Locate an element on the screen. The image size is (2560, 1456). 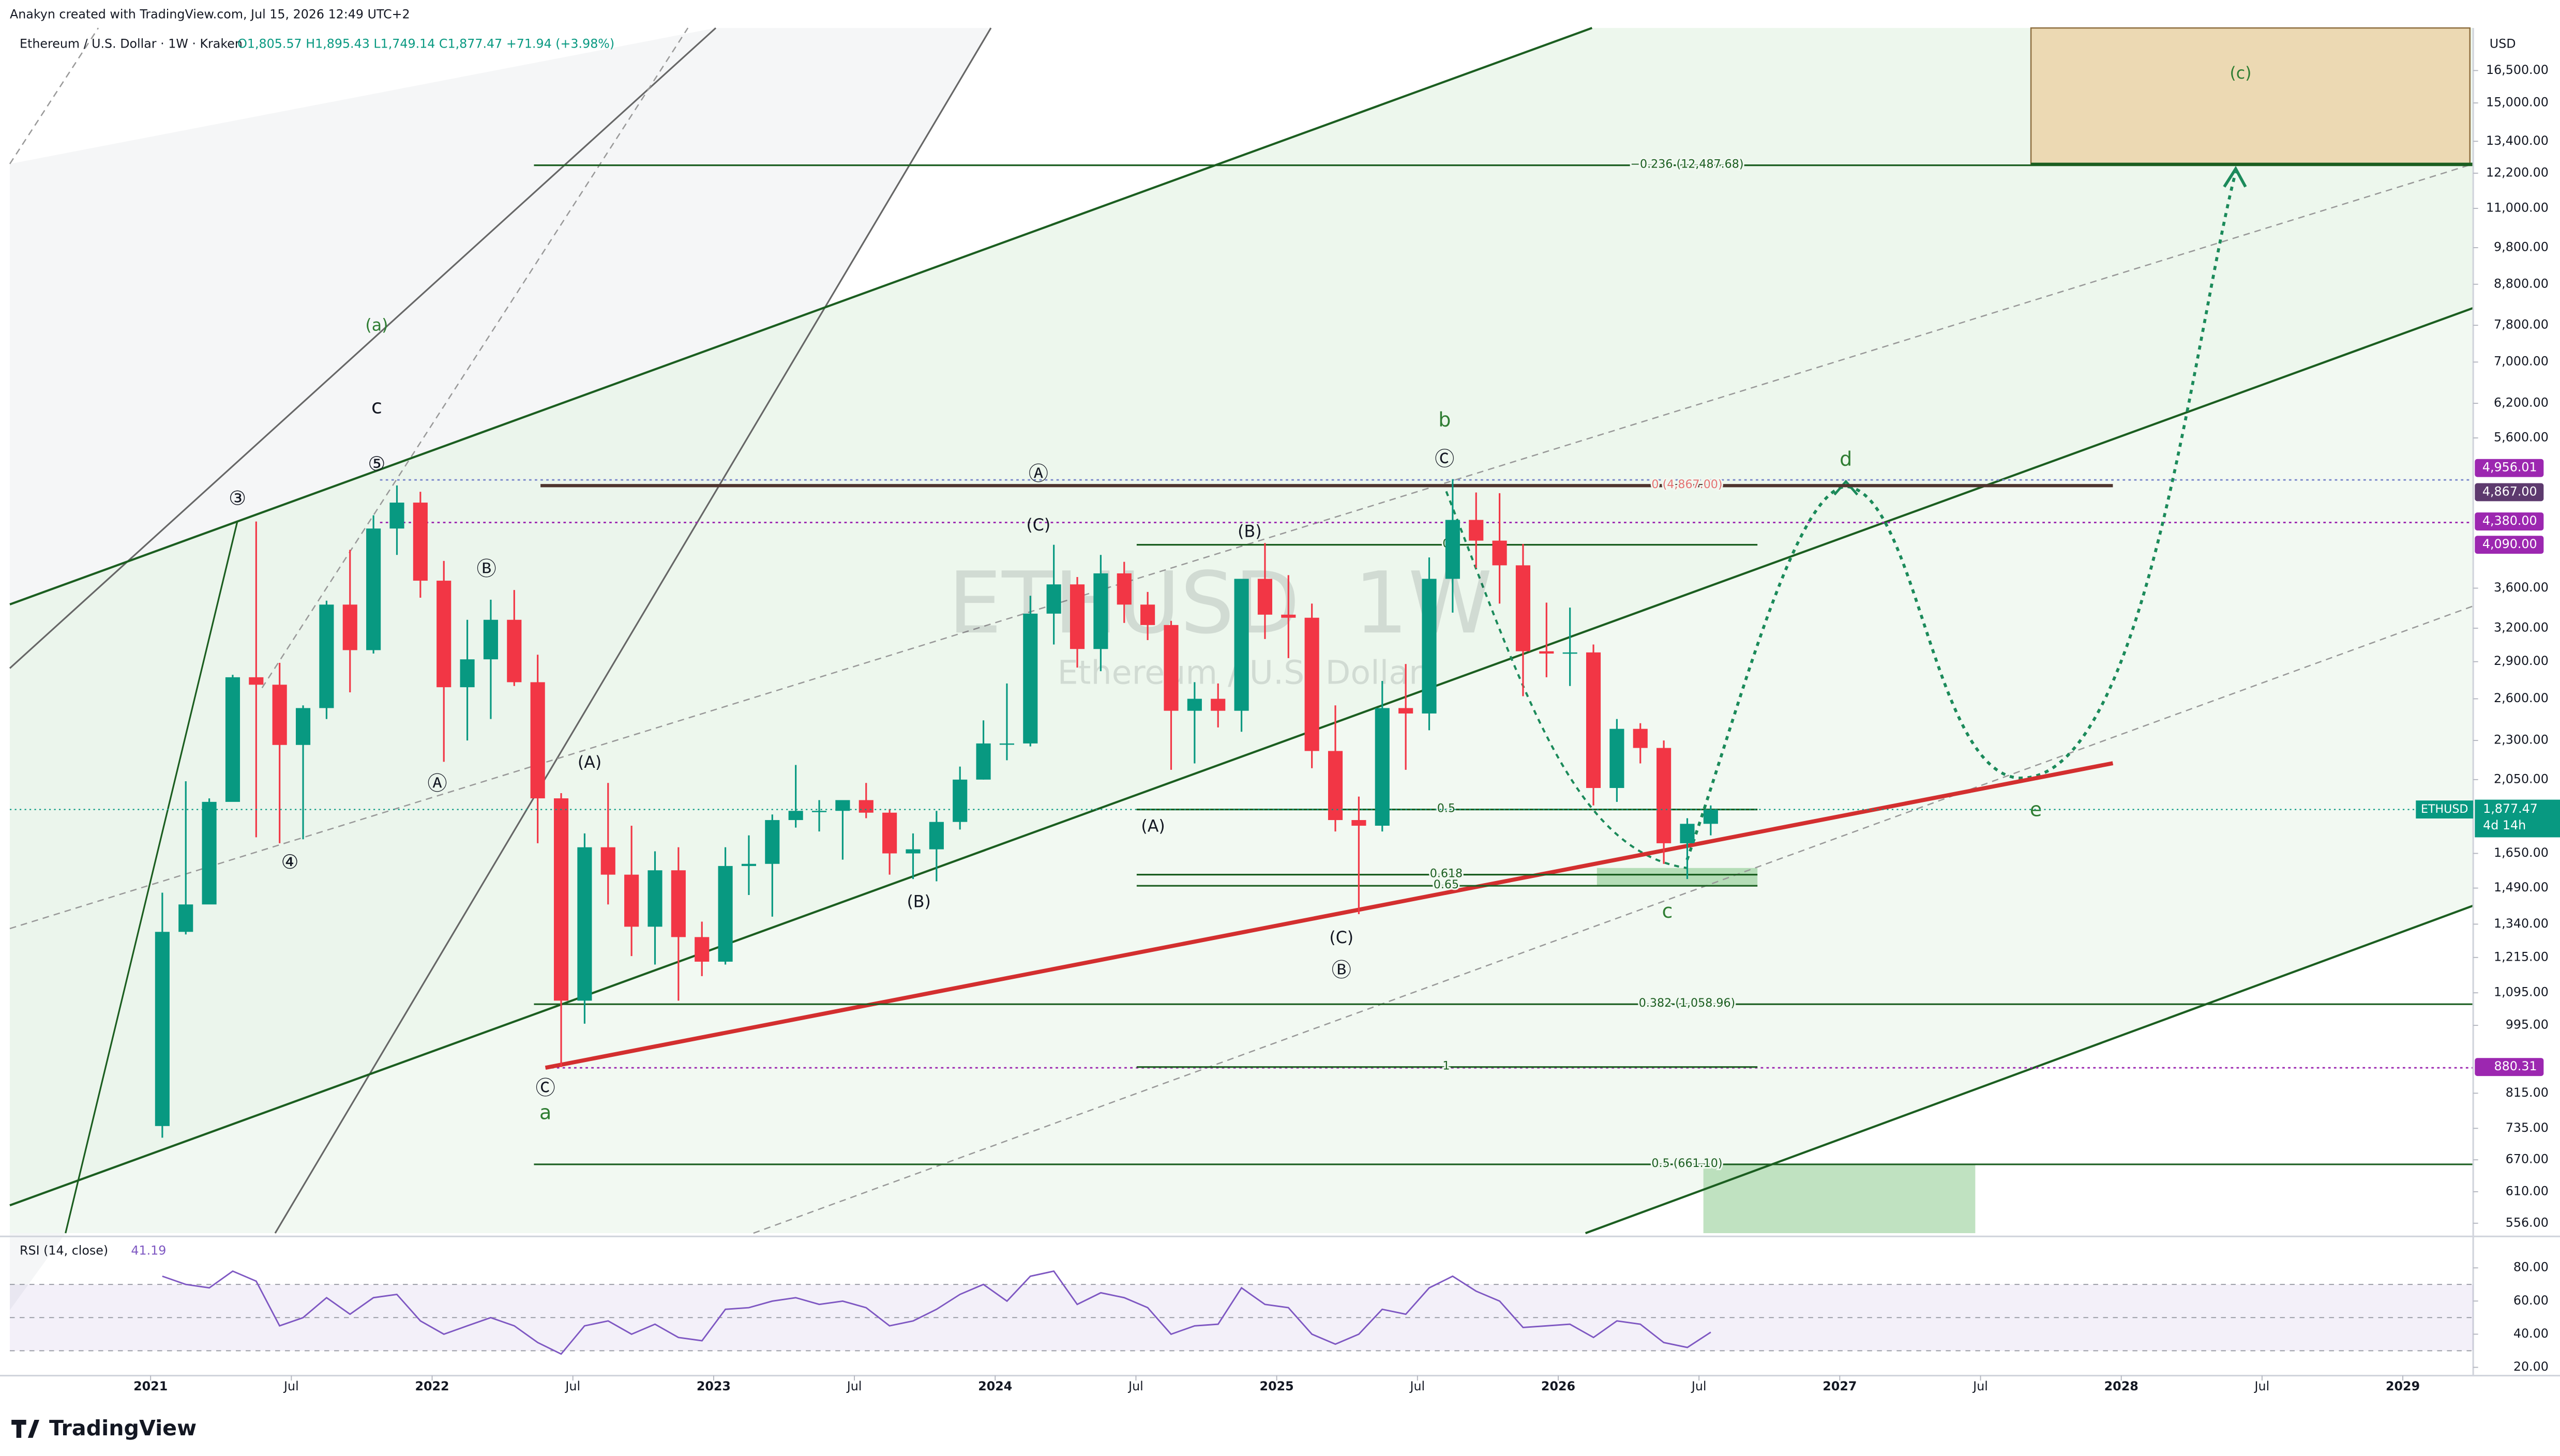
last-price-tag is located at coordinates (2517, 818).